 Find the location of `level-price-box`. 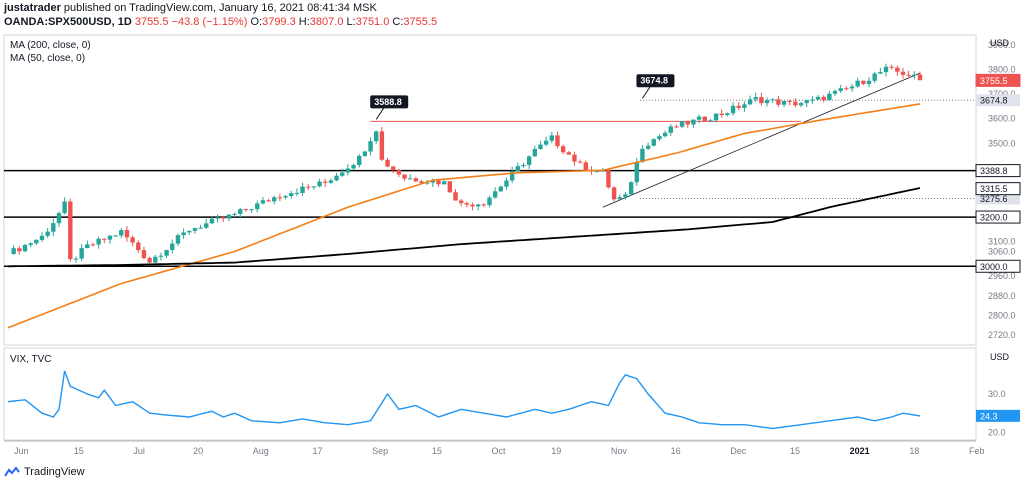

level-price-box is located at coordinates (998, 171).